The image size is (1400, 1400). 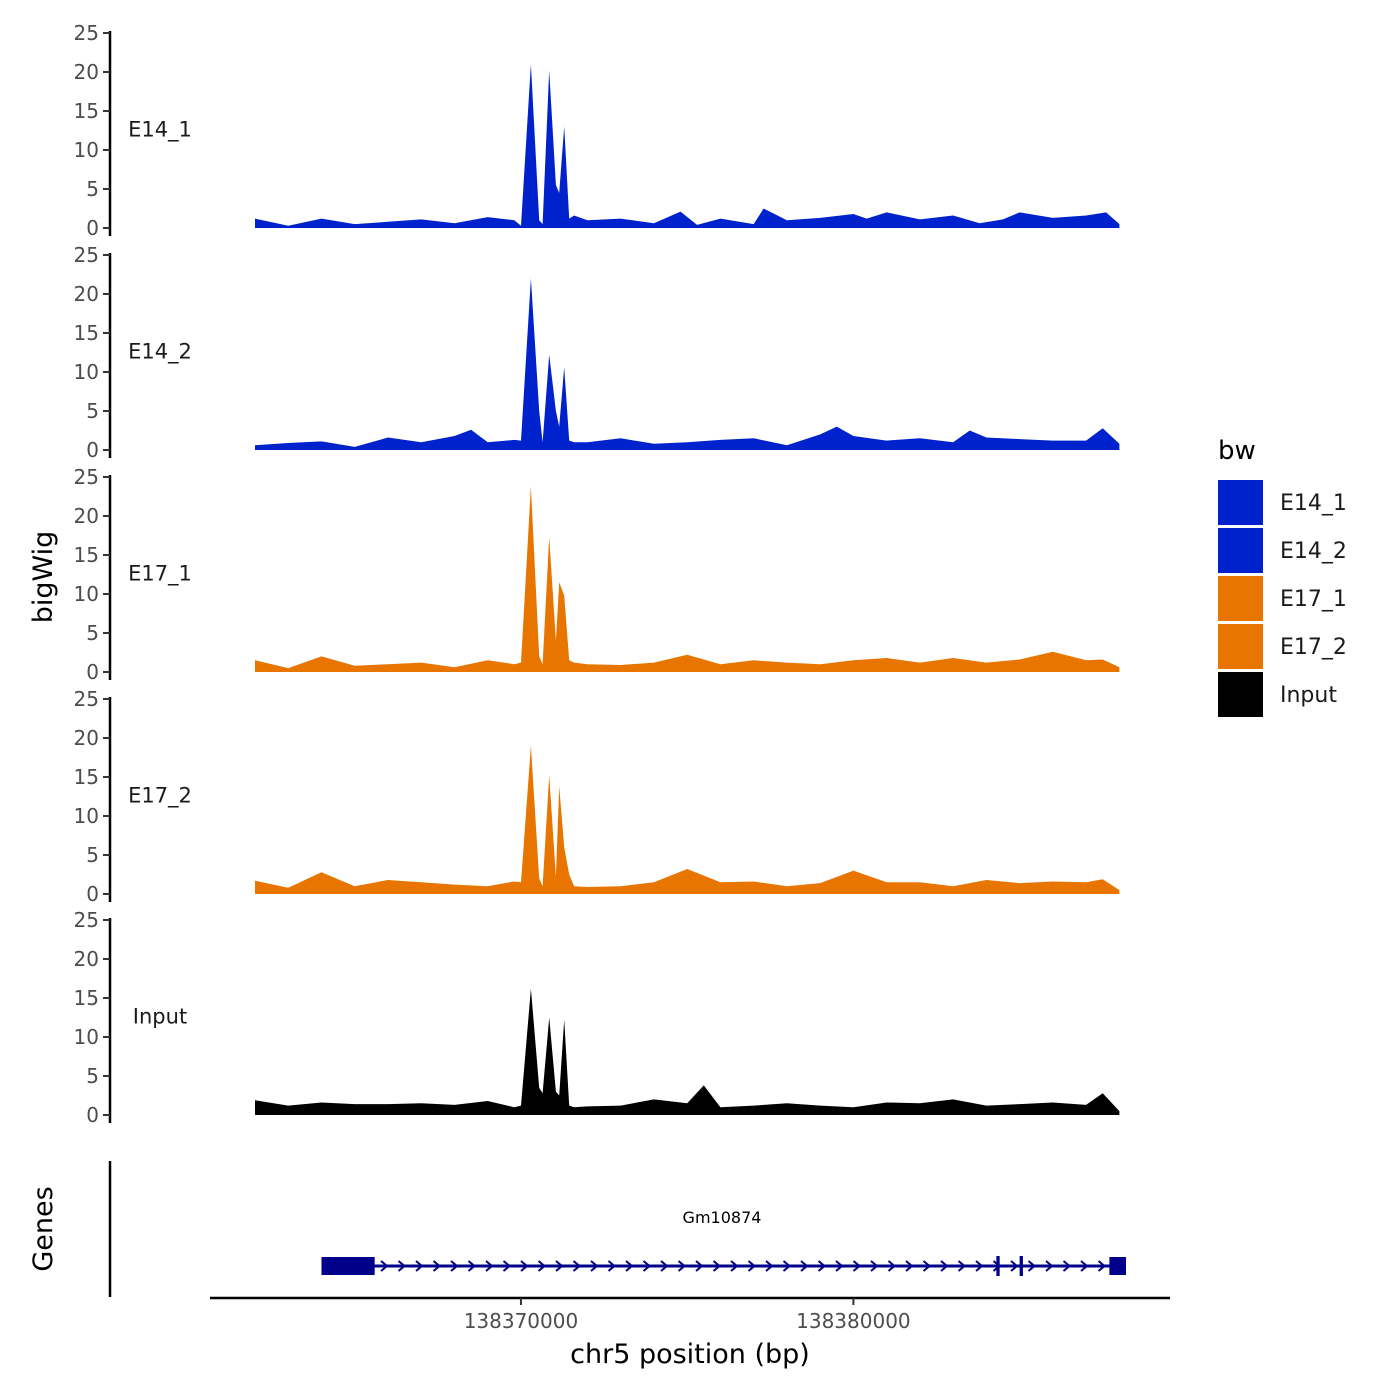 What do you see at coordinates (1313, 647) in the screenshot?
I see `legend-label: E17_2` at bounding box center [1313, 647].